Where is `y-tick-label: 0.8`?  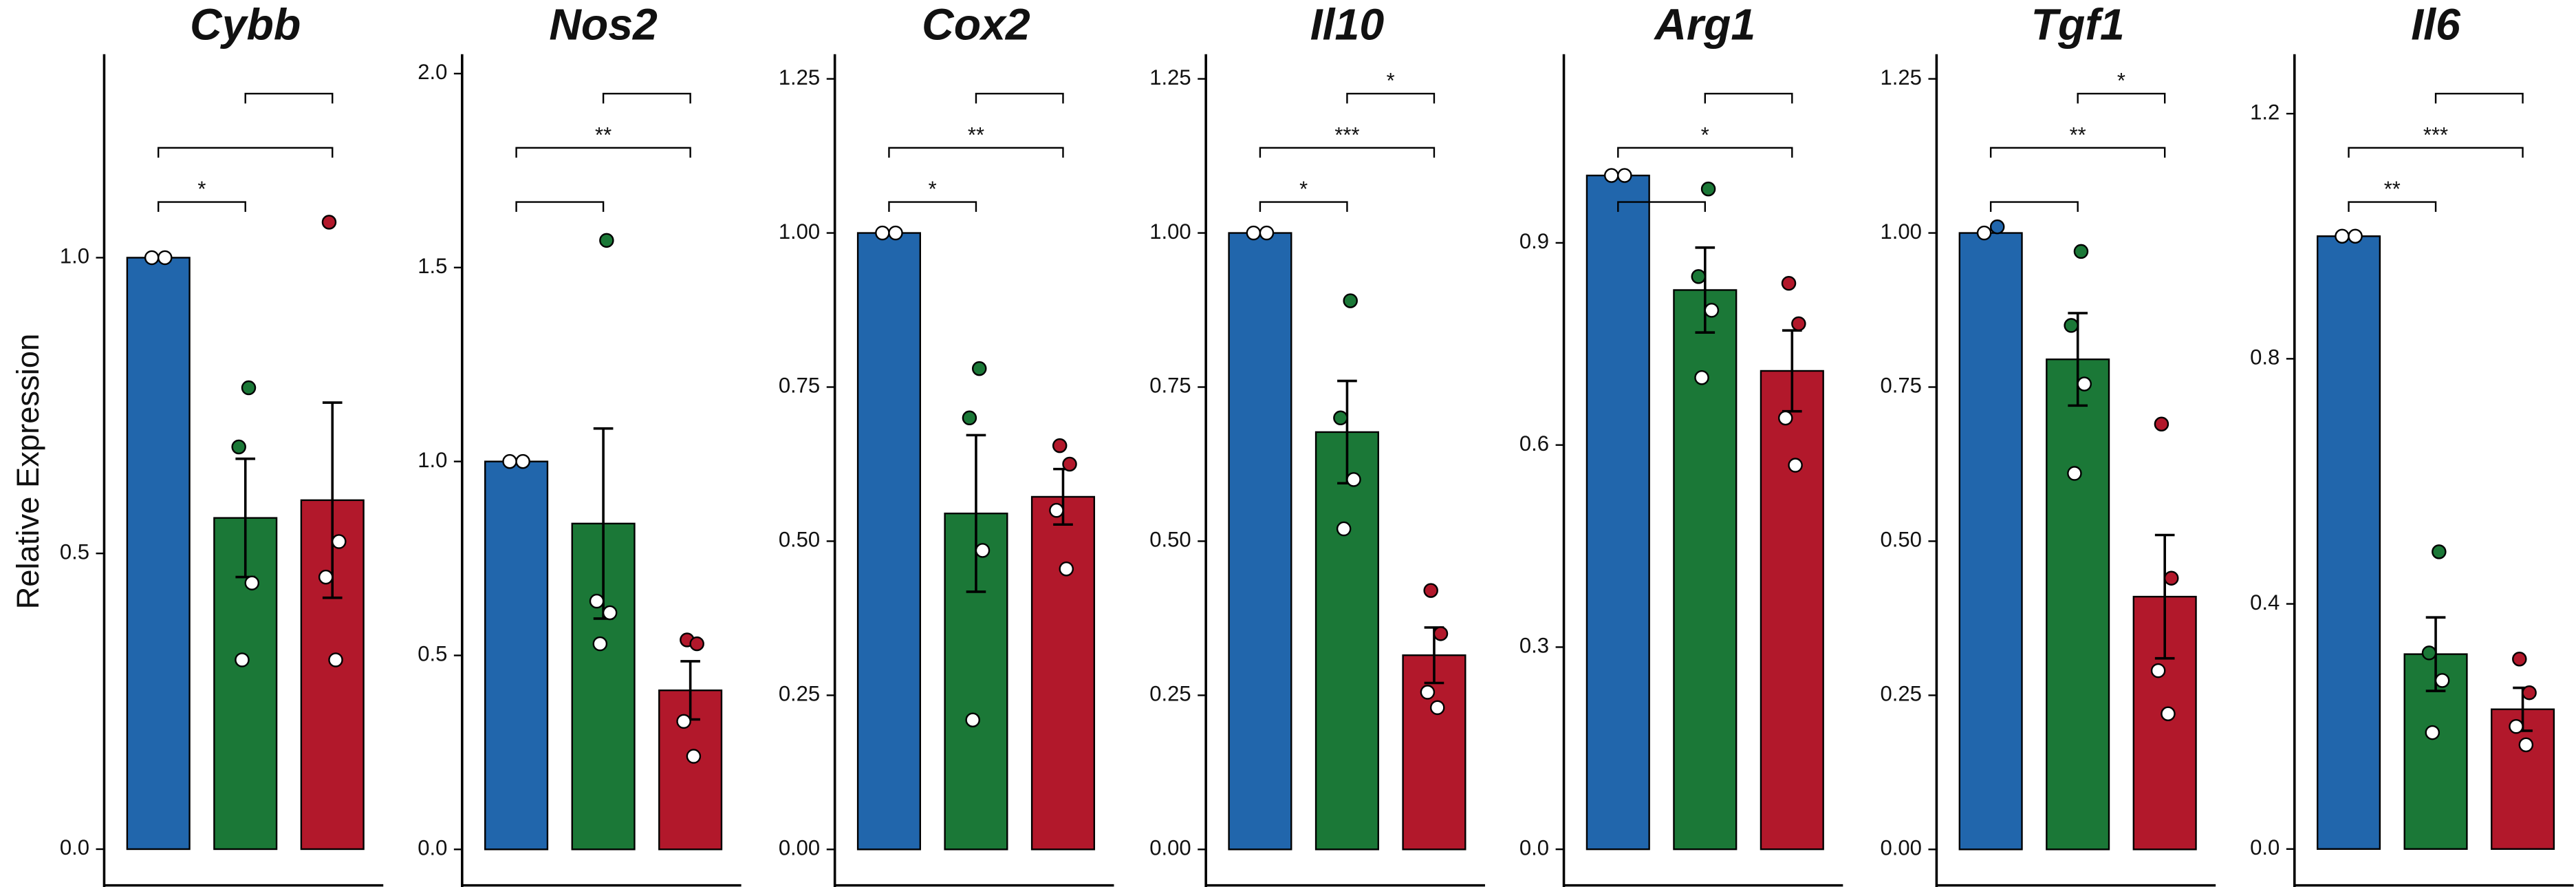
y-tick-label: 0.8 is located at coordinates (2265, 357).